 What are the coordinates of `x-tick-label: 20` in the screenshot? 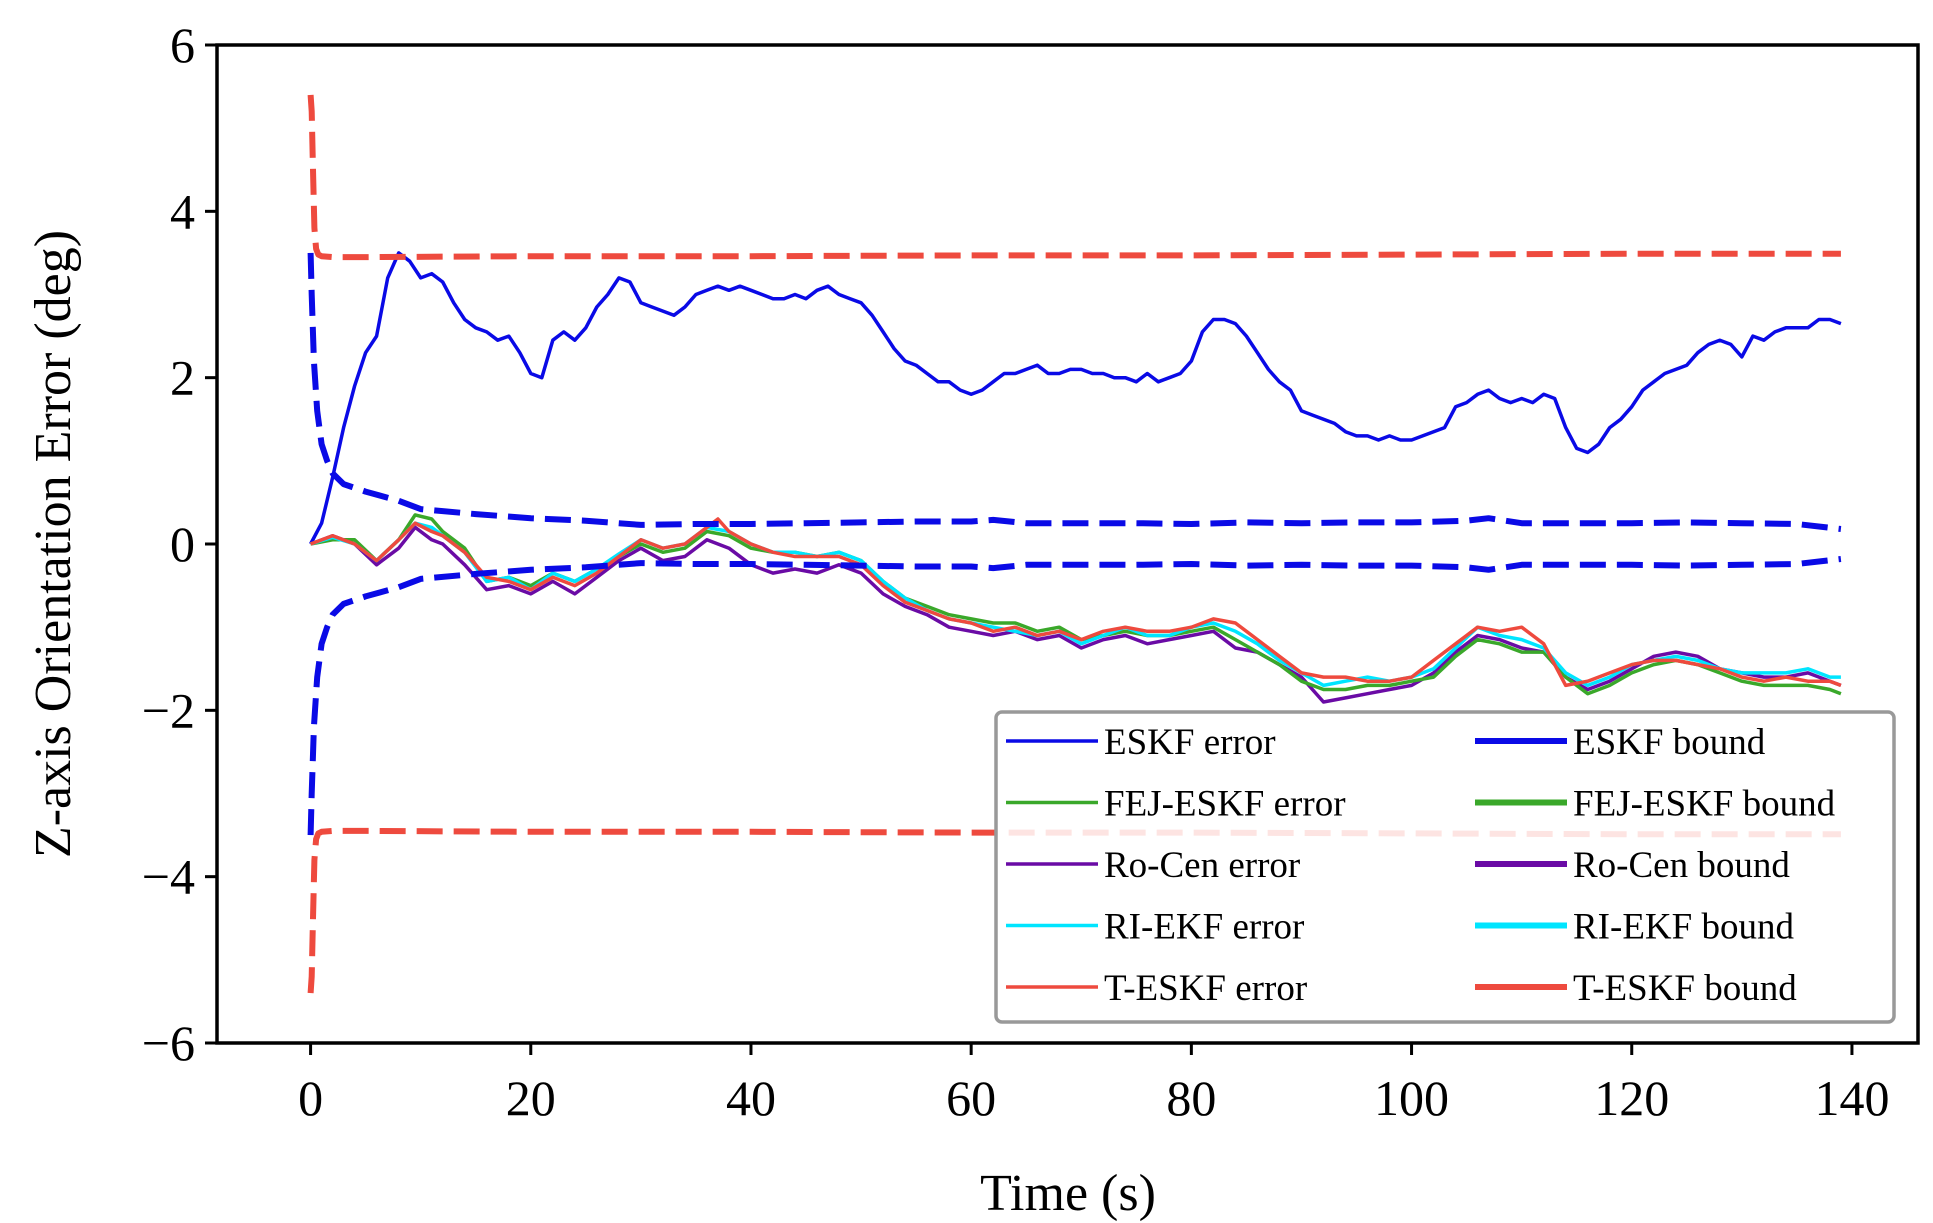 It's located at (531, 1098).